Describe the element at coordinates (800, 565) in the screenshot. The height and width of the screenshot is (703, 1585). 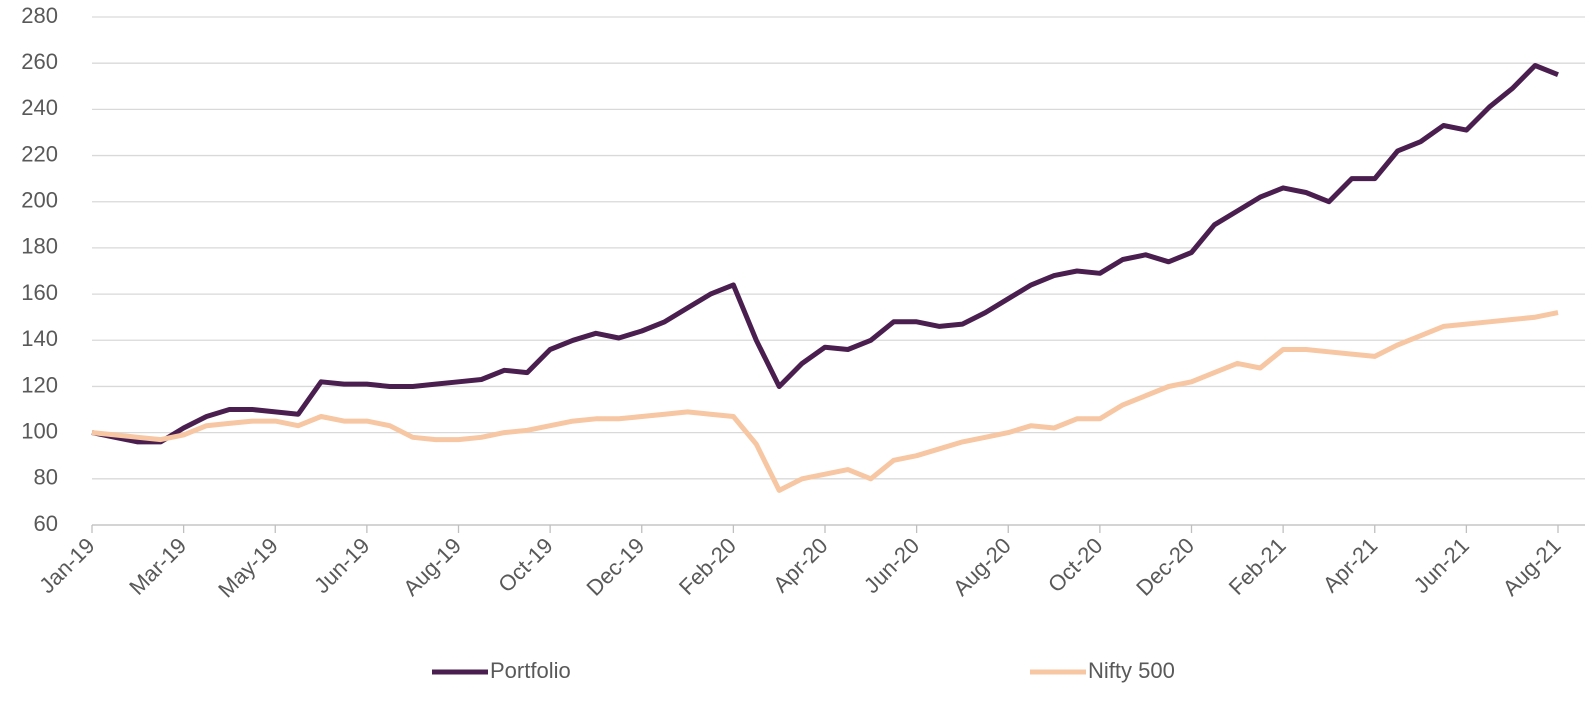
I see `x-tick-label: Apr-20` at that location.